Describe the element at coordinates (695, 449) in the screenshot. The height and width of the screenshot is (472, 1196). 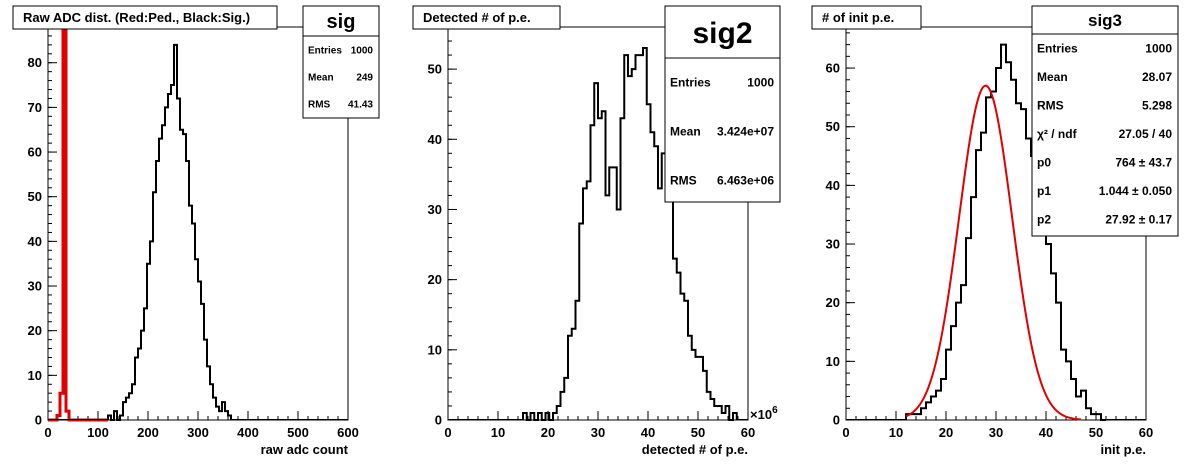
I see `x-axis-label: detected # of p.e.` at that location.